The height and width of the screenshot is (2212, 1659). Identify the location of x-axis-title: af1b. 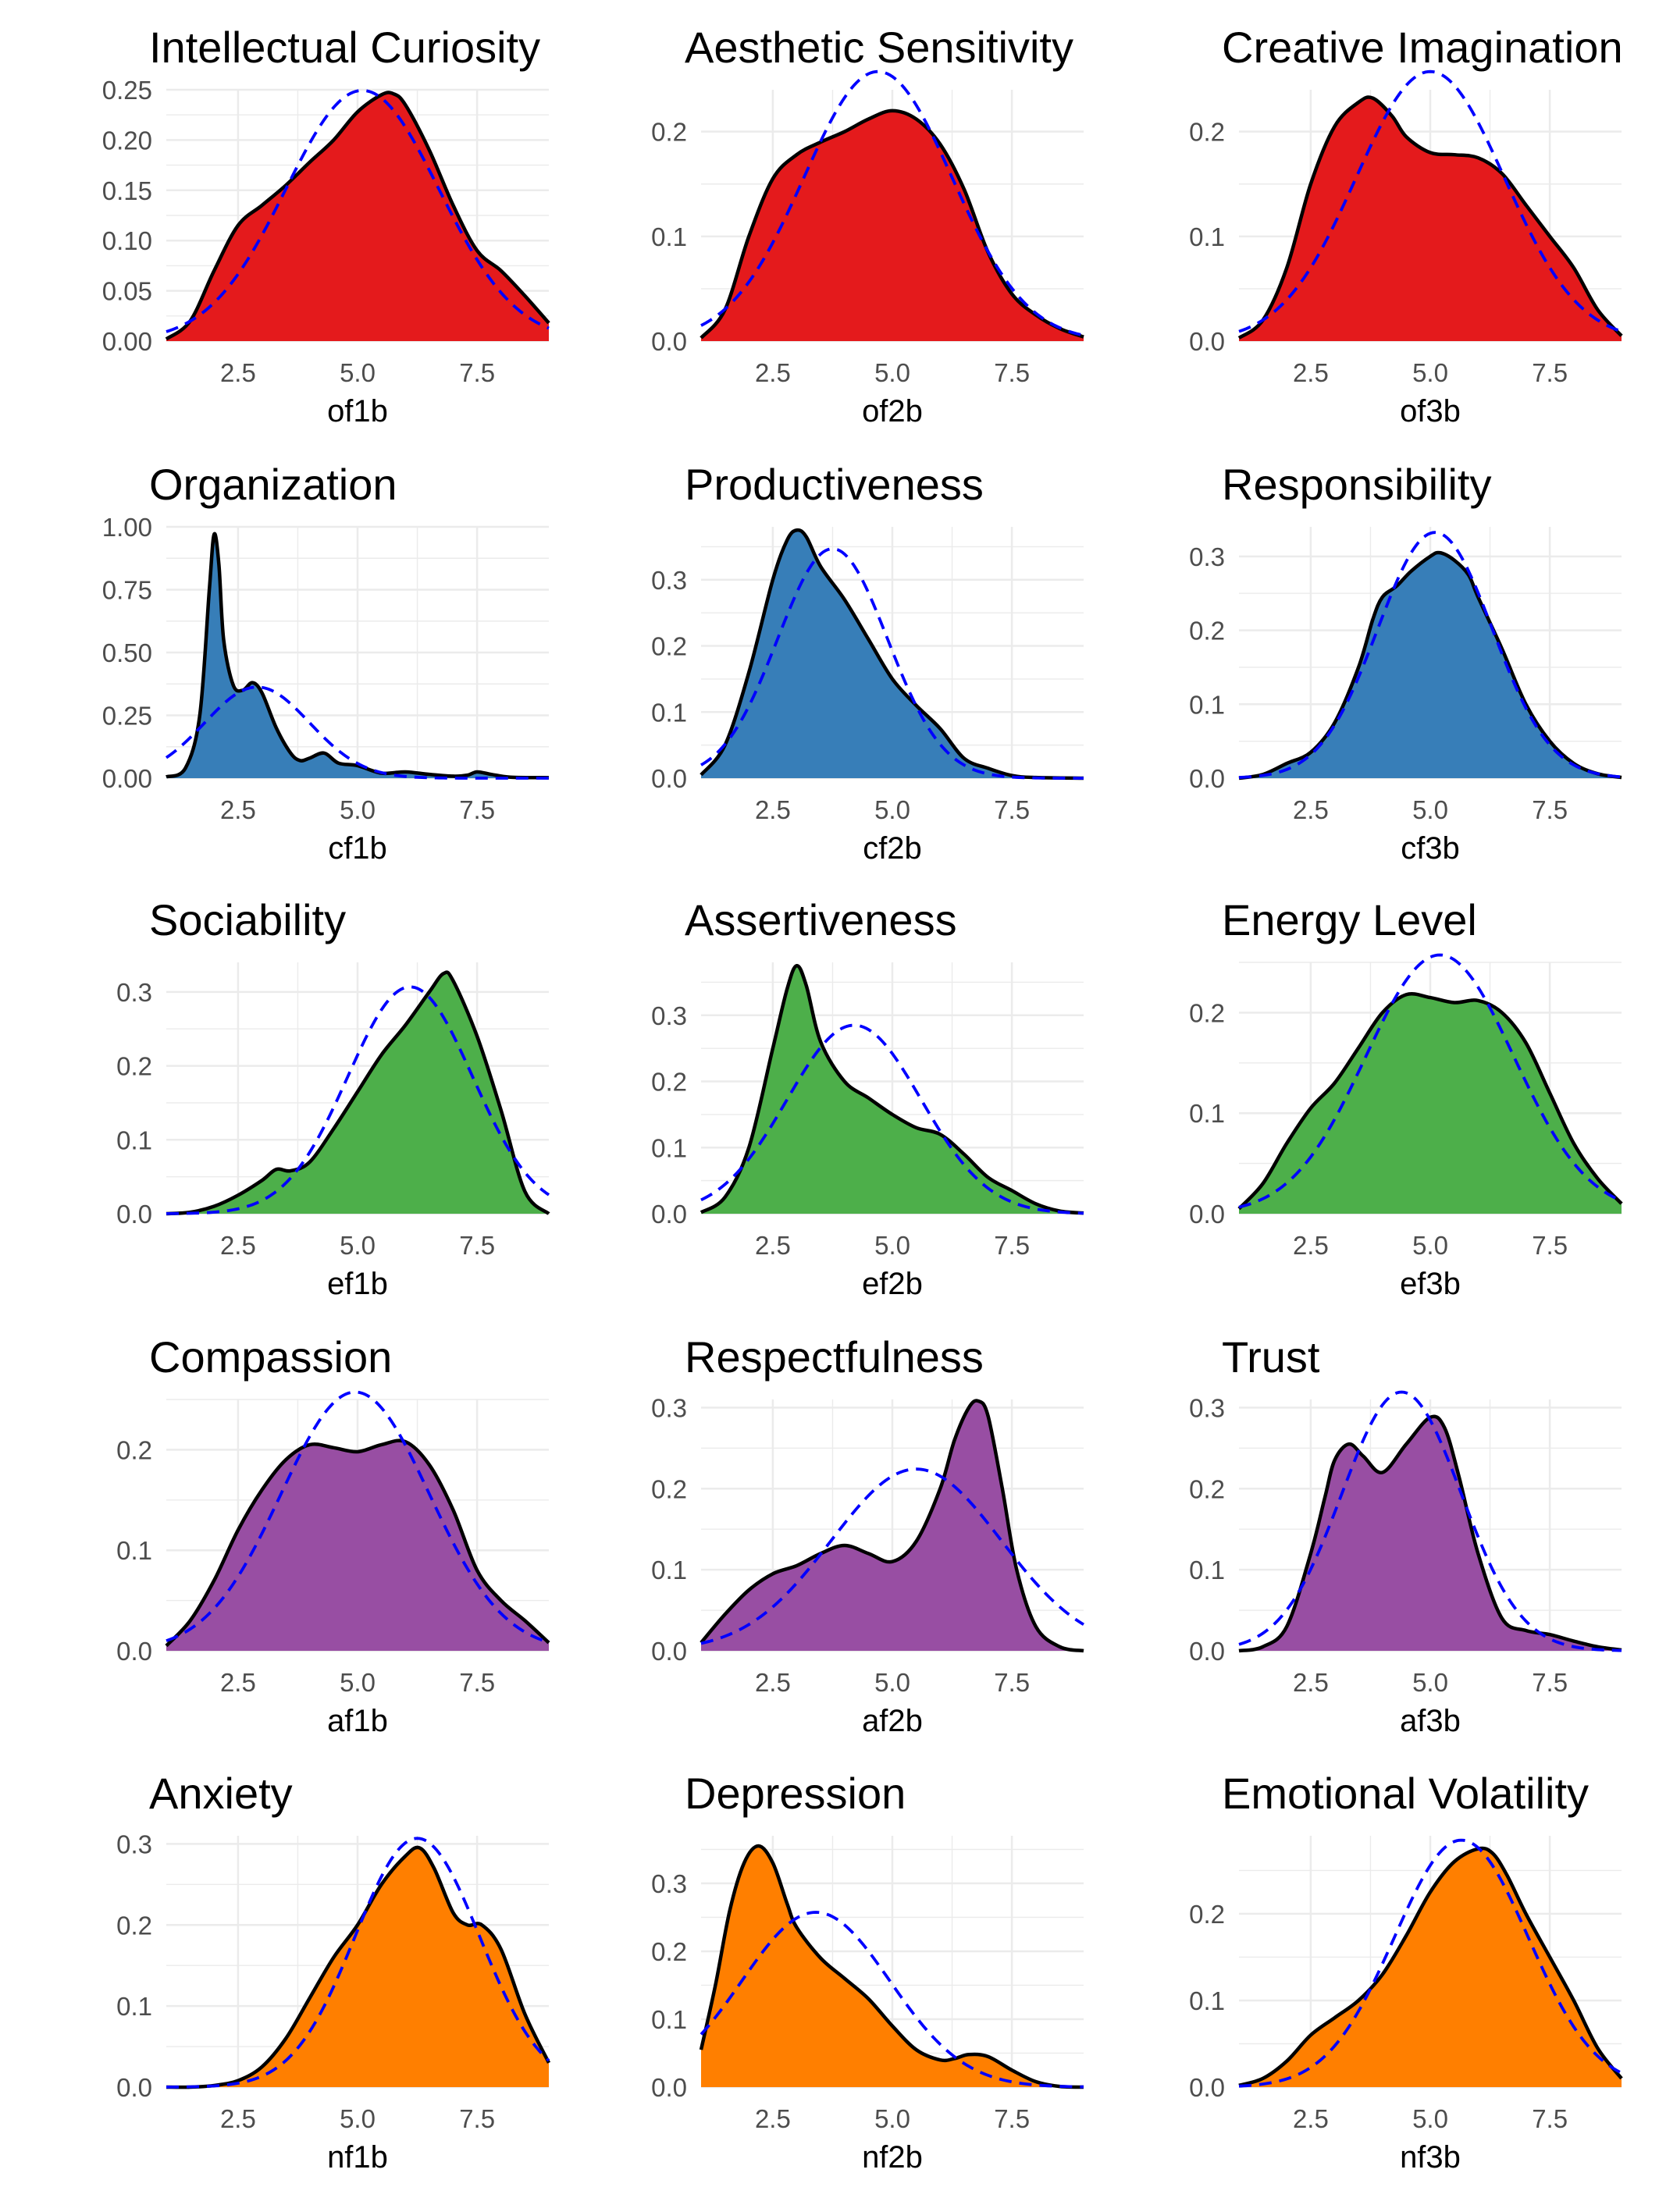
(357, 1721).